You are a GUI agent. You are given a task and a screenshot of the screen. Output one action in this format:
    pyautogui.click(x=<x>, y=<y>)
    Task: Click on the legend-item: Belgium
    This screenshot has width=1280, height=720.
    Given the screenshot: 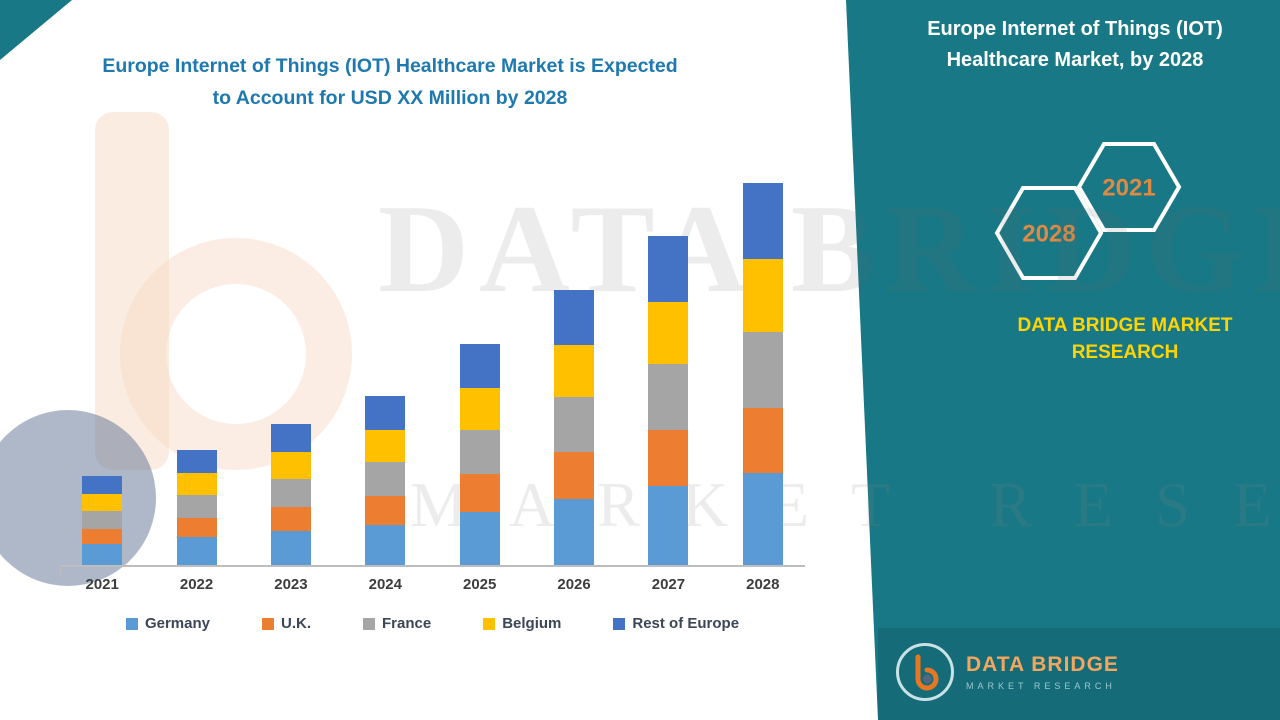 What is the action you would take?
    pyautogui.click(x=522, y=623)
    